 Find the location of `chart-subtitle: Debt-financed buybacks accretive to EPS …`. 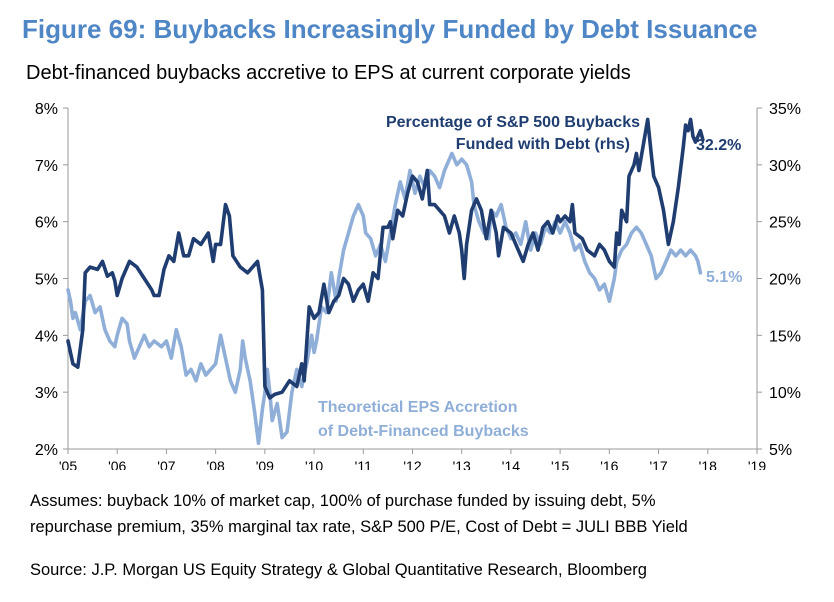

chart-subtitle: Debt-financed buybacks accretive to EPS … is located at coordinates (328, 73).